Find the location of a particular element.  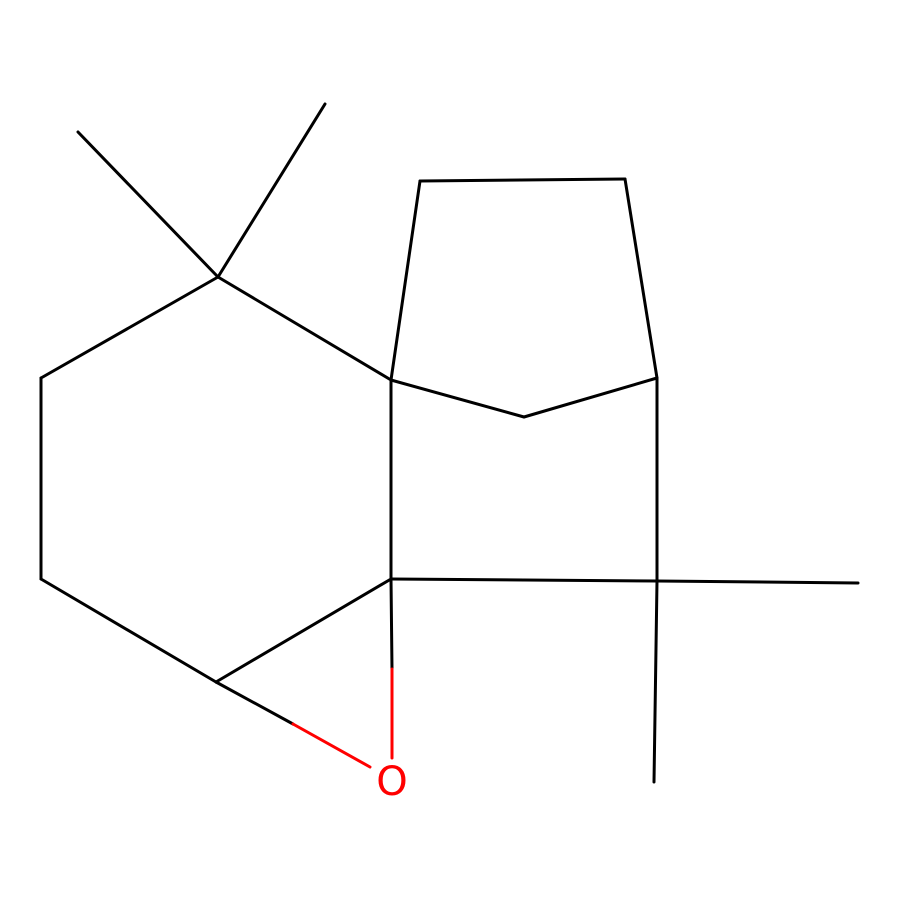

oxygen-atom-label: O is located at coordinates (391, 782).